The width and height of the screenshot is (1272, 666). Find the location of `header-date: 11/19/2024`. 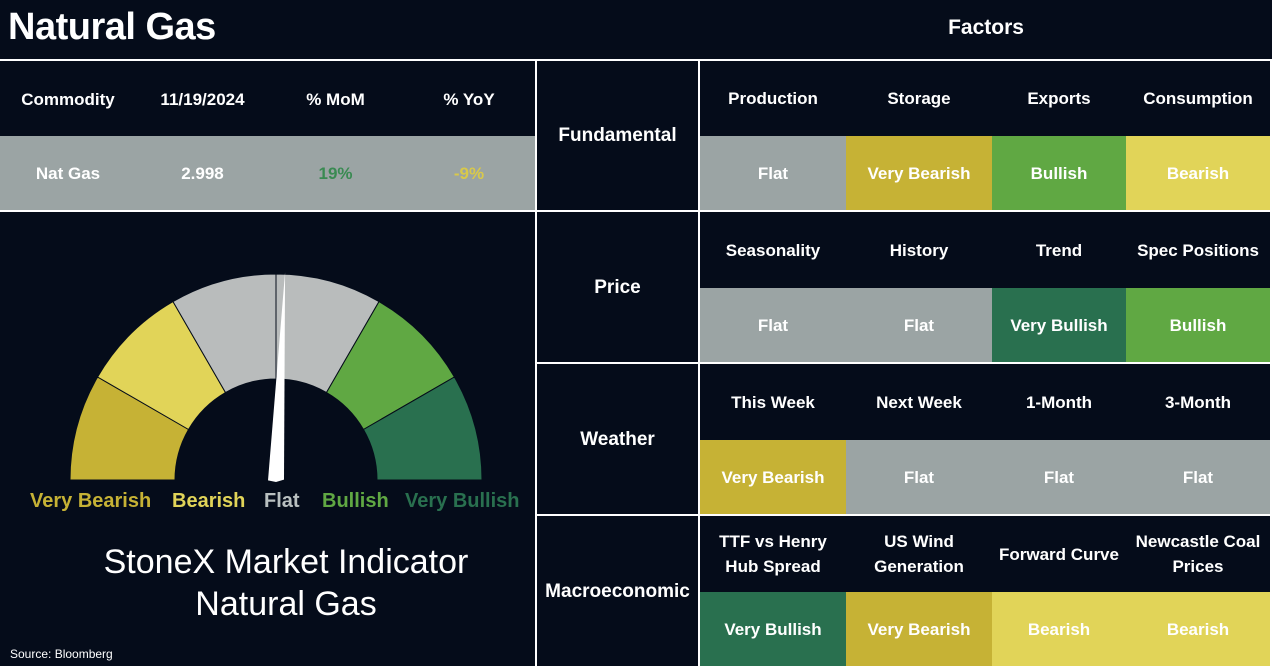

header-date: 11/19/2024 is located at coordinates (202, 99).